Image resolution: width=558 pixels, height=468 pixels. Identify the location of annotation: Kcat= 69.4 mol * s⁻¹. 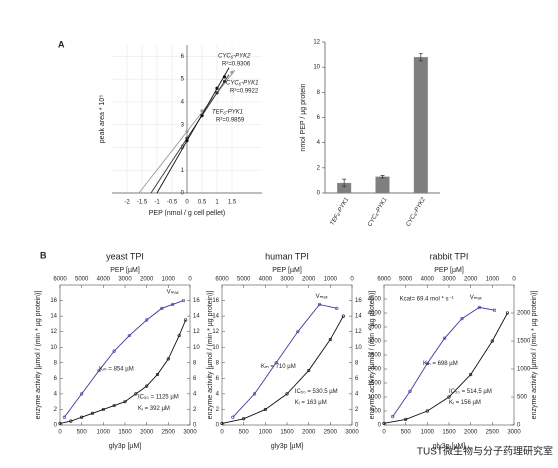
(427, 300).